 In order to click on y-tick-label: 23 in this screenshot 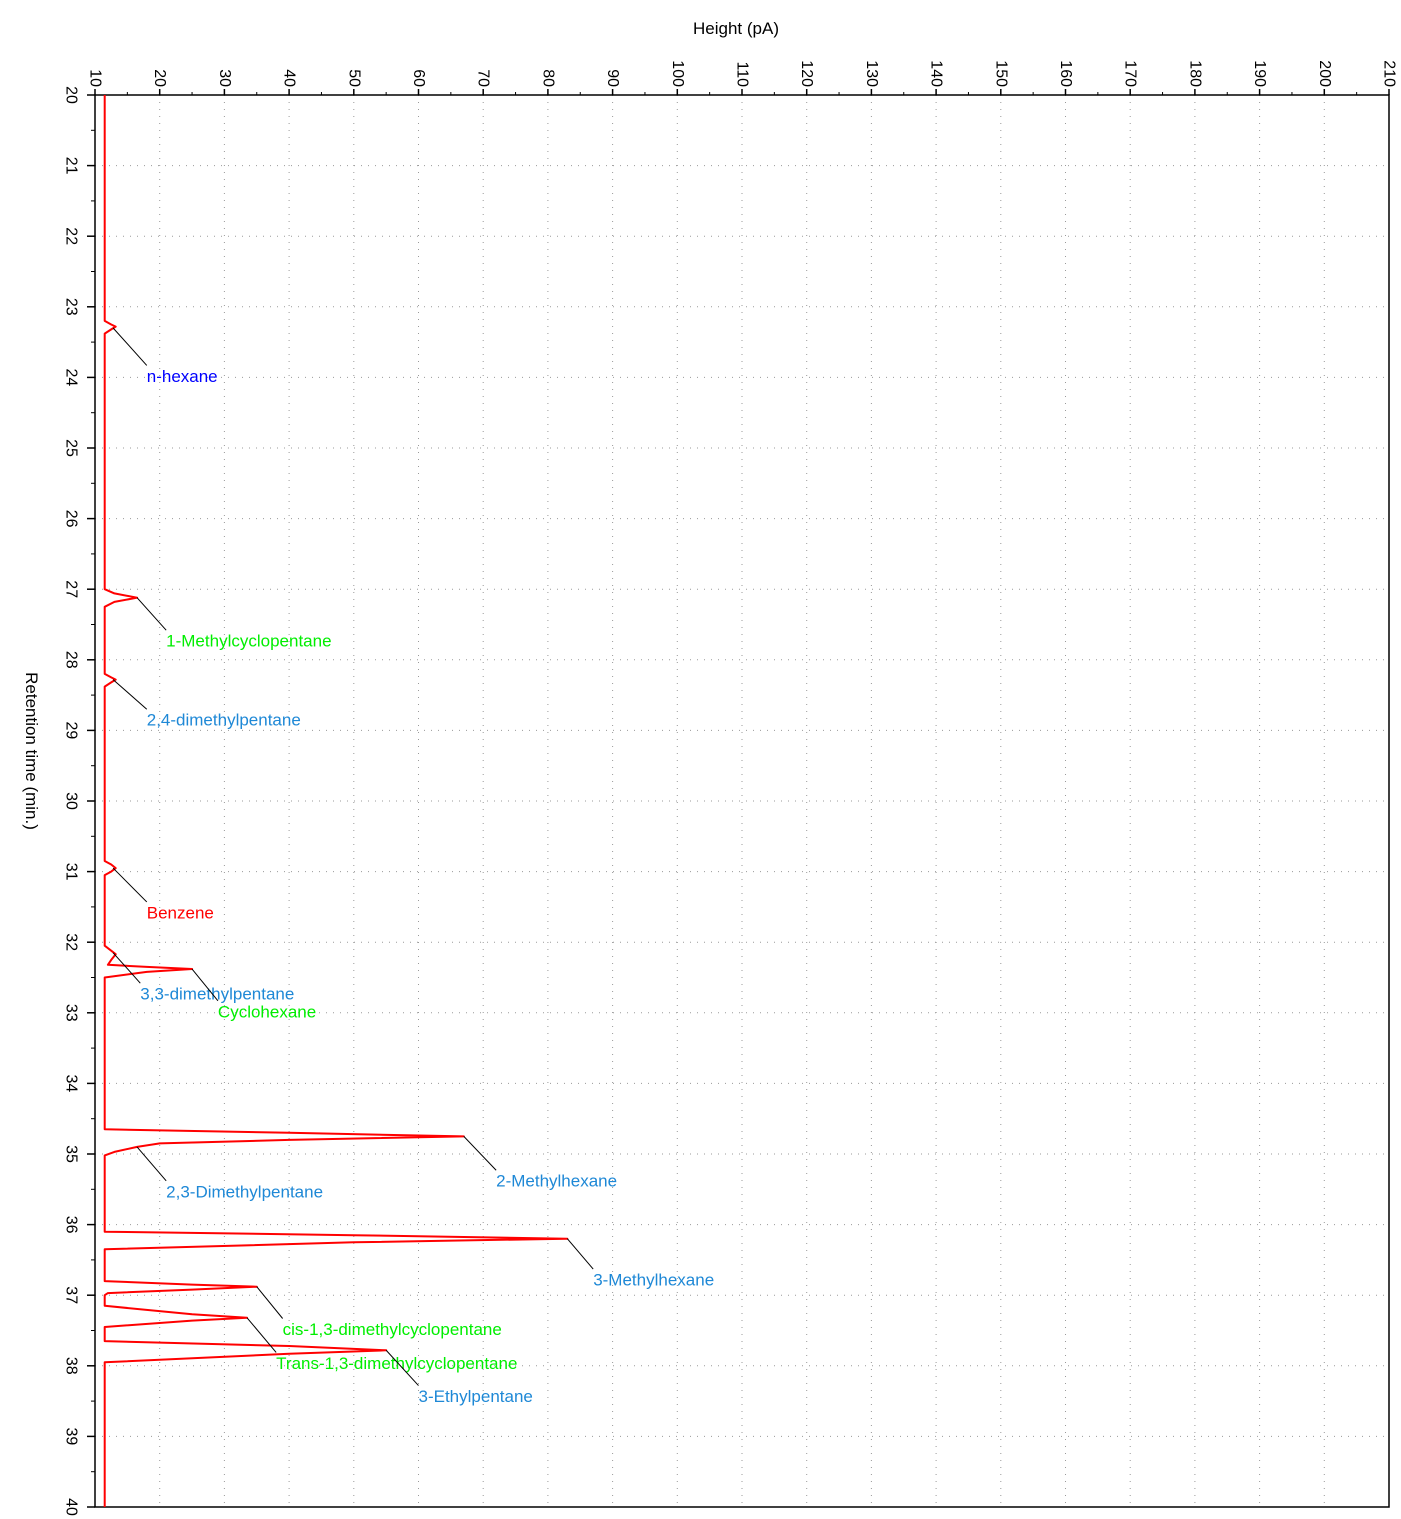, I will do `click(71, 307)`.